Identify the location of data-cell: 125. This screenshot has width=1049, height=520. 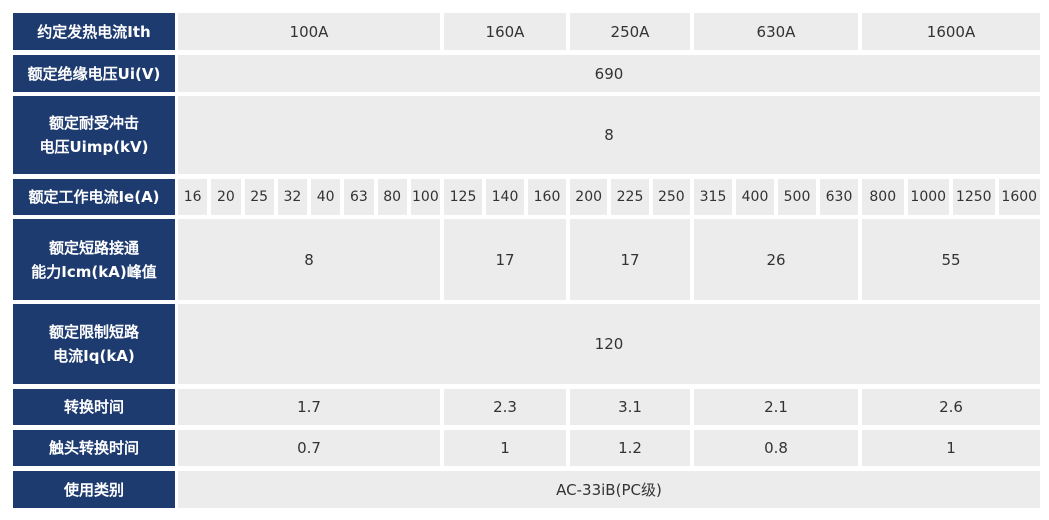
(463, 197).